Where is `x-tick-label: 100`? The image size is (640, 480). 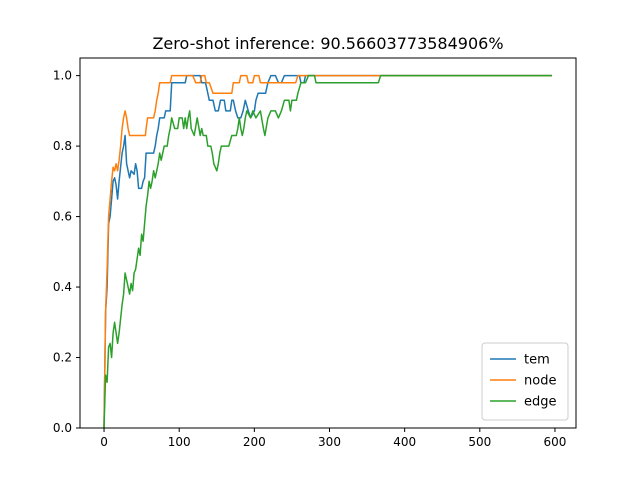 x-tick-label: 100 is located at coordinates (179, 442).